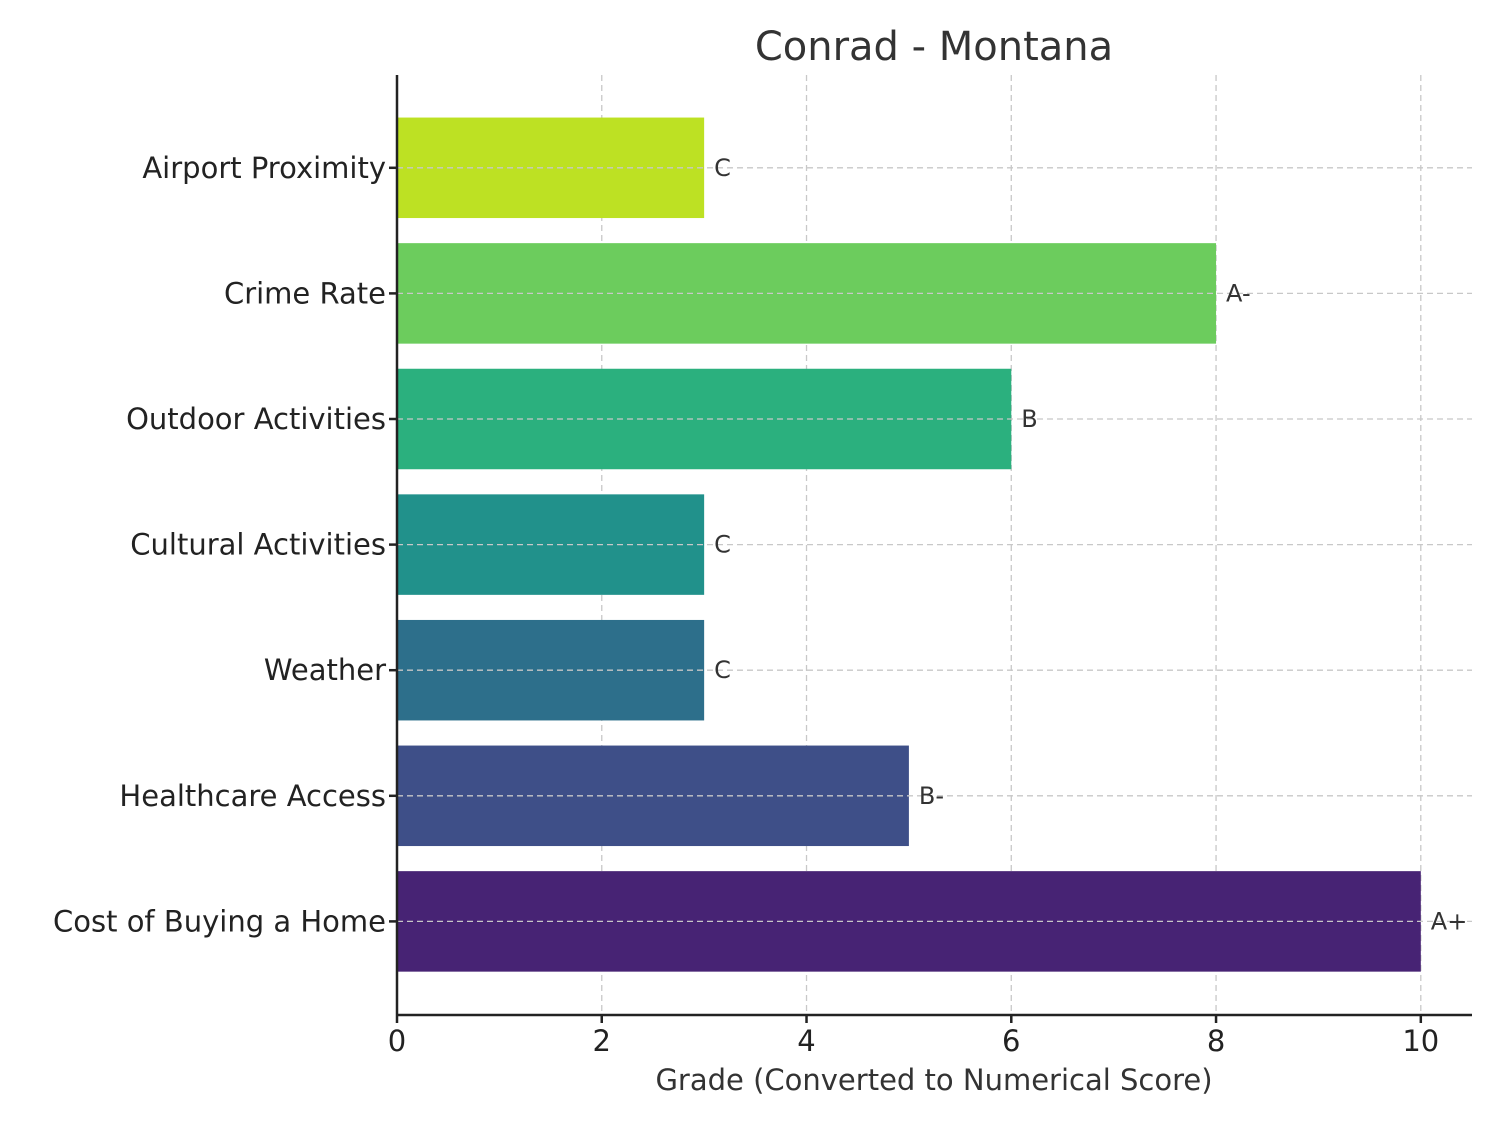 The height and width of the screenshot is (1125, 1500). I want to click on y-tick-label: Crime Rate, so click(305, 293).